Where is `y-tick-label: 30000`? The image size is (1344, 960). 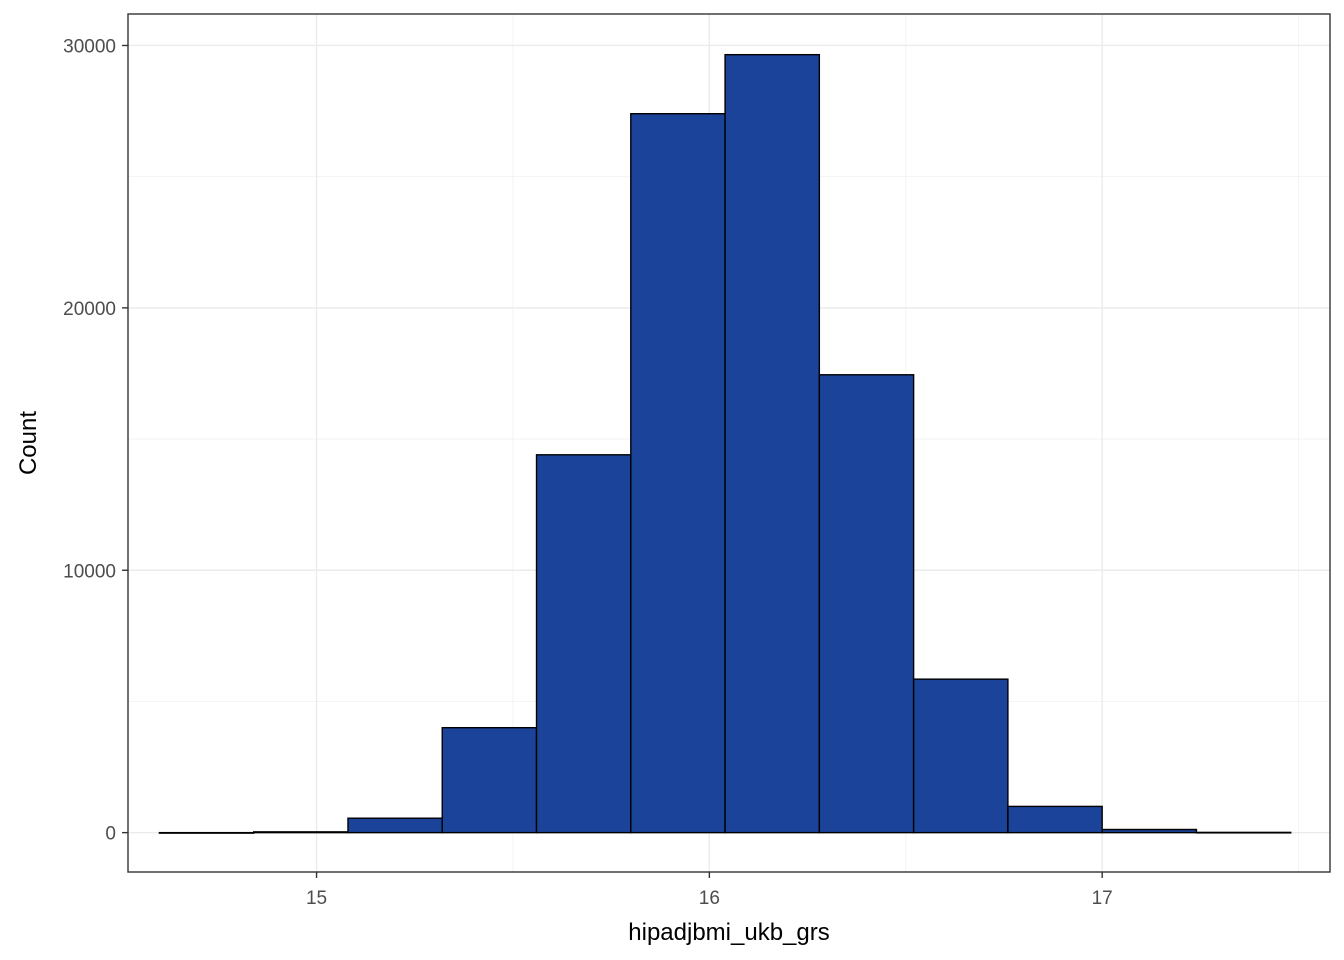 y-tick-label: 30000 is located at coordinates (89, 46).